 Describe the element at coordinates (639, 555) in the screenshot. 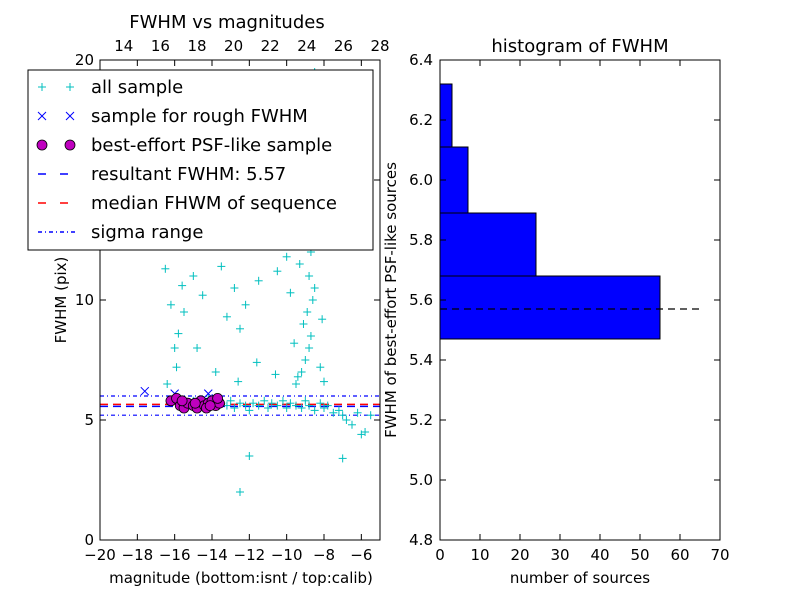

I see `x-tick-label: 50` at that location.